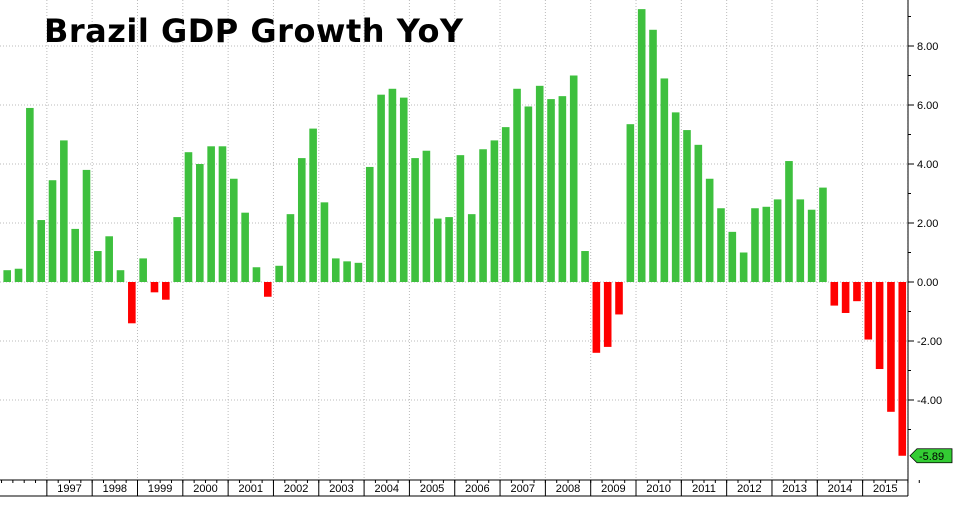 Image resolution: width=960 pixels, height=508 pixels. What do you see at coordinates (929, 401) in the screenshot?
I see `y-tick-label: -4.00` at bounding box center [929, 401].